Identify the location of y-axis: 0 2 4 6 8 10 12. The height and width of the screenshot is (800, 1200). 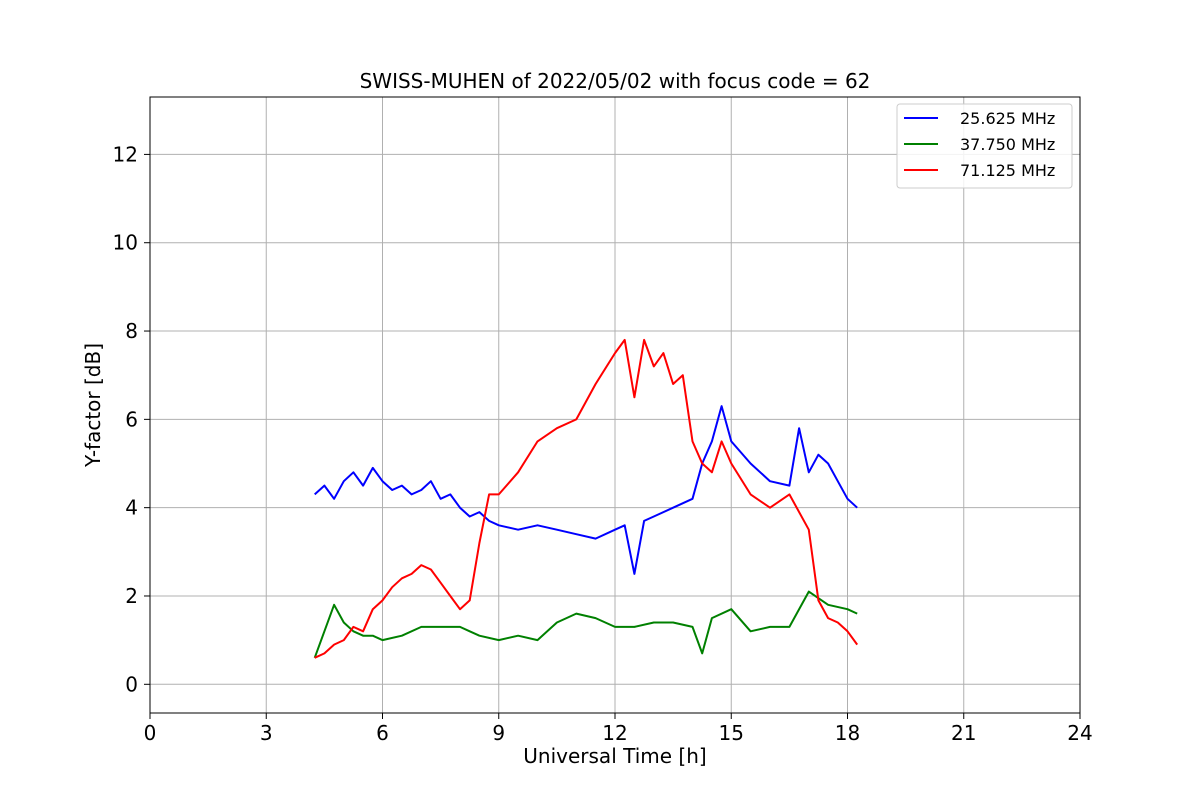
(131, 419).